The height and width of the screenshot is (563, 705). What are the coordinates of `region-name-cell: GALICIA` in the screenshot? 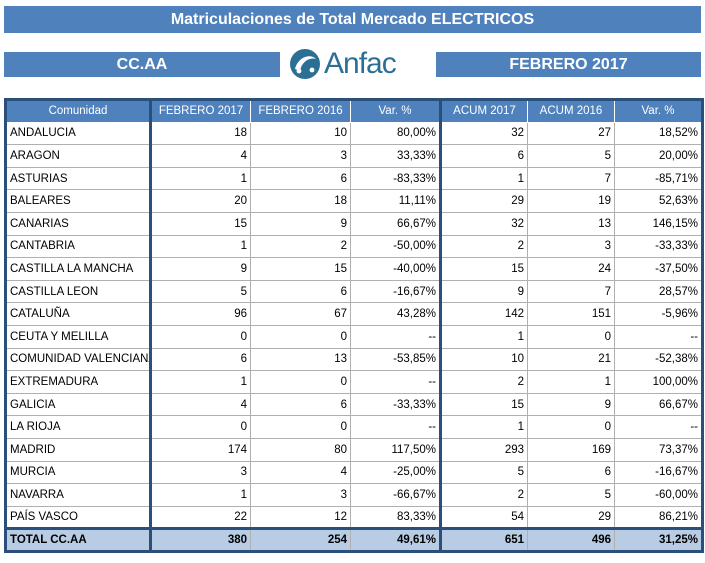 It's located at (78, 404).